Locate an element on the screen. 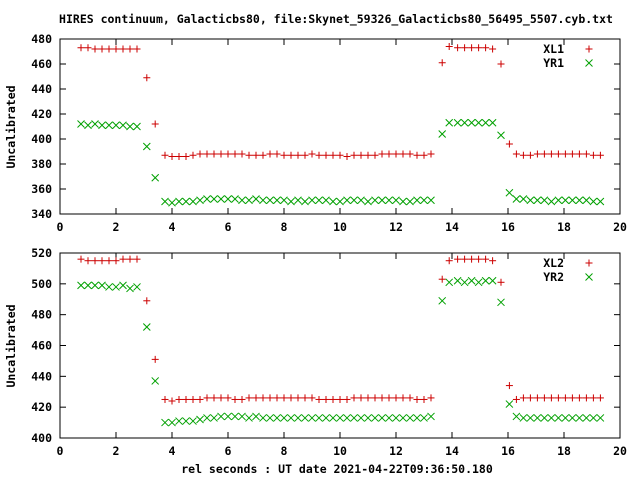 The height and width of the screenshot is (480, 640). x-tick-label: 12 is located at coordinates (396, 451).